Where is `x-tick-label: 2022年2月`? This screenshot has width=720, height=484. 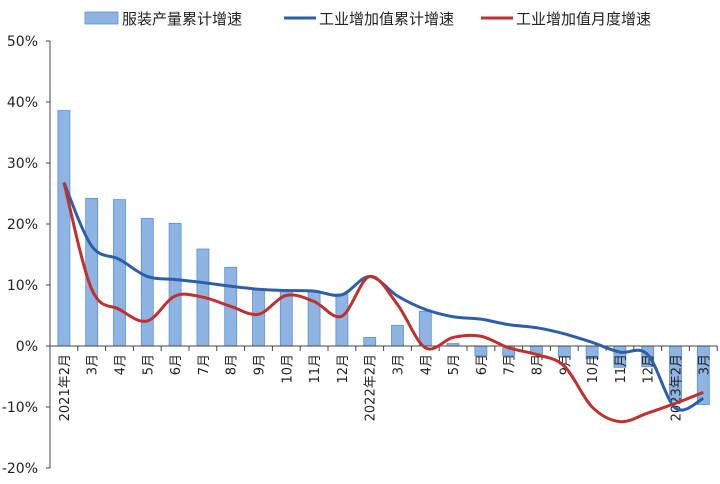 x-tick-label: 2022年2月 is located at coordinates (371, 387).